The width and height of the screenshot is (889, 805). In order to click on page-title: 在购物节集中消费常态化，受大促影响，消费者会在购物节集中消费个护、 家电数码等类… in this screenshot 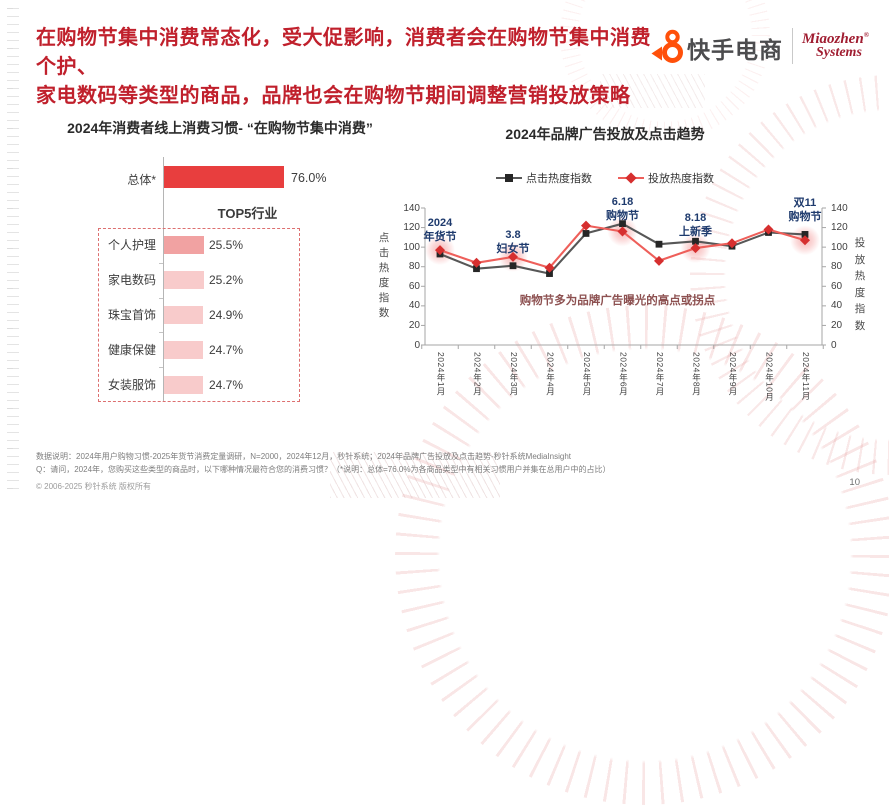, I will do `click(348, 67)`.